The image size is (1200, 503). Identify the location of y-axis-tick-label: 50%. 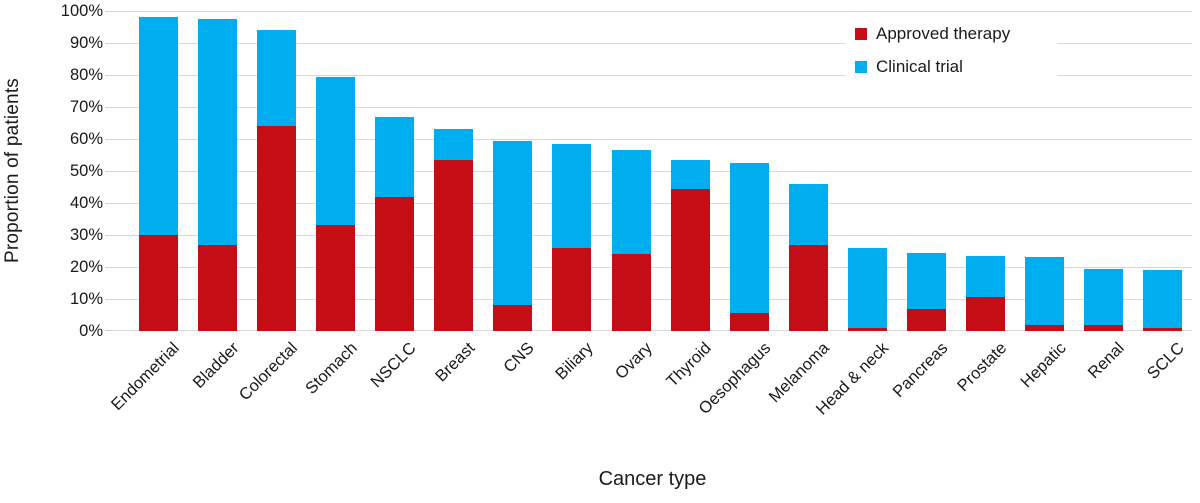
(86, 171).